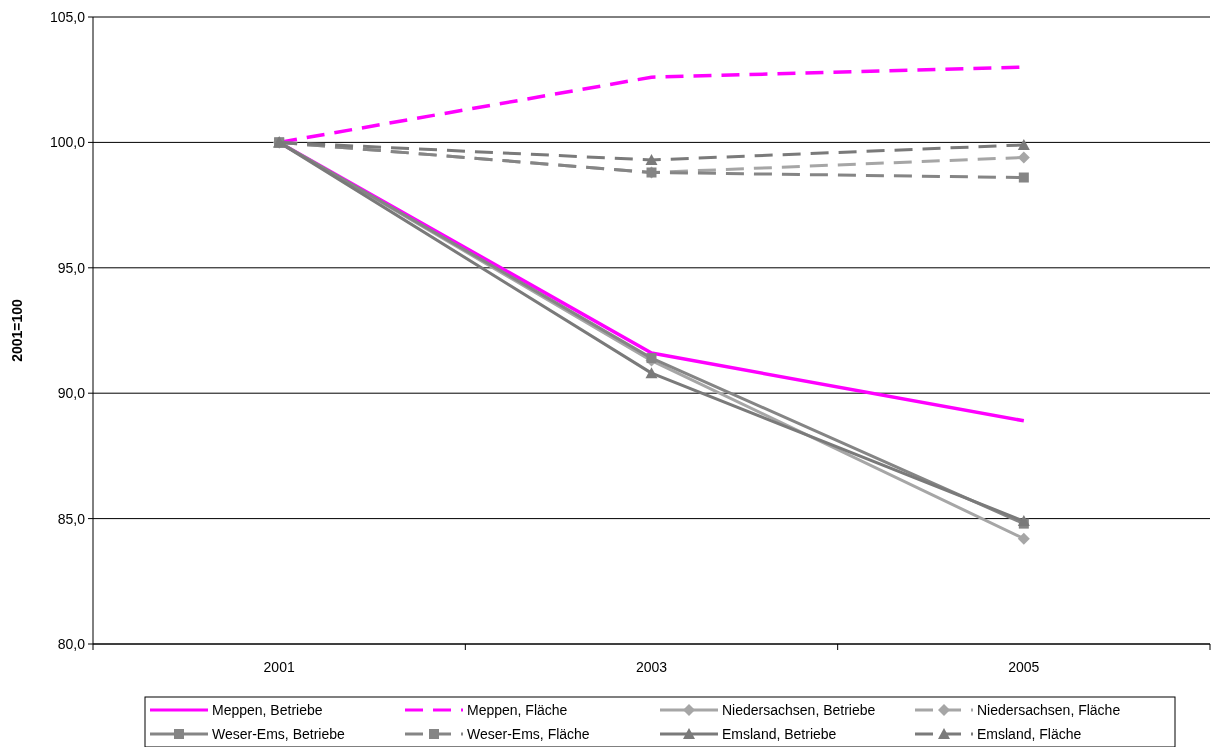 The height and width of the screenshot is (747, 1213). Describe the element at coordinates (779, 733) in the screenshot. I see `legend-label: Emsland, Betriebe` at that location.